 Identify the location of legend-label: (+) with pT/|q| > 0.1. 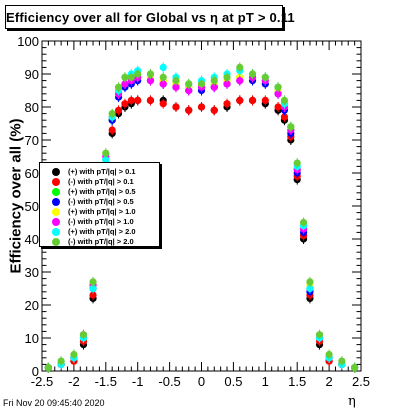
(102, 171).